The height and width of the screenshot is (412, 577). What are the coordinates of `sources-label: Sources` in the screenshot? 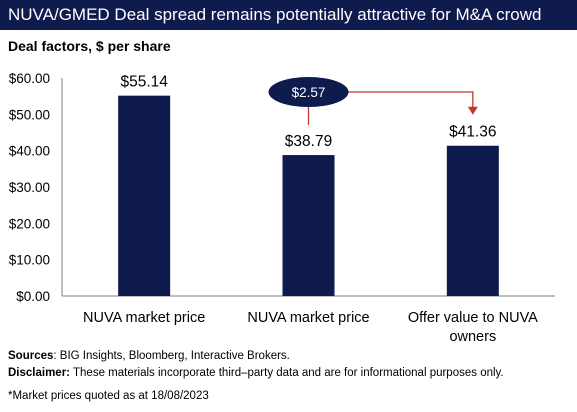 It's located at (31, 356).